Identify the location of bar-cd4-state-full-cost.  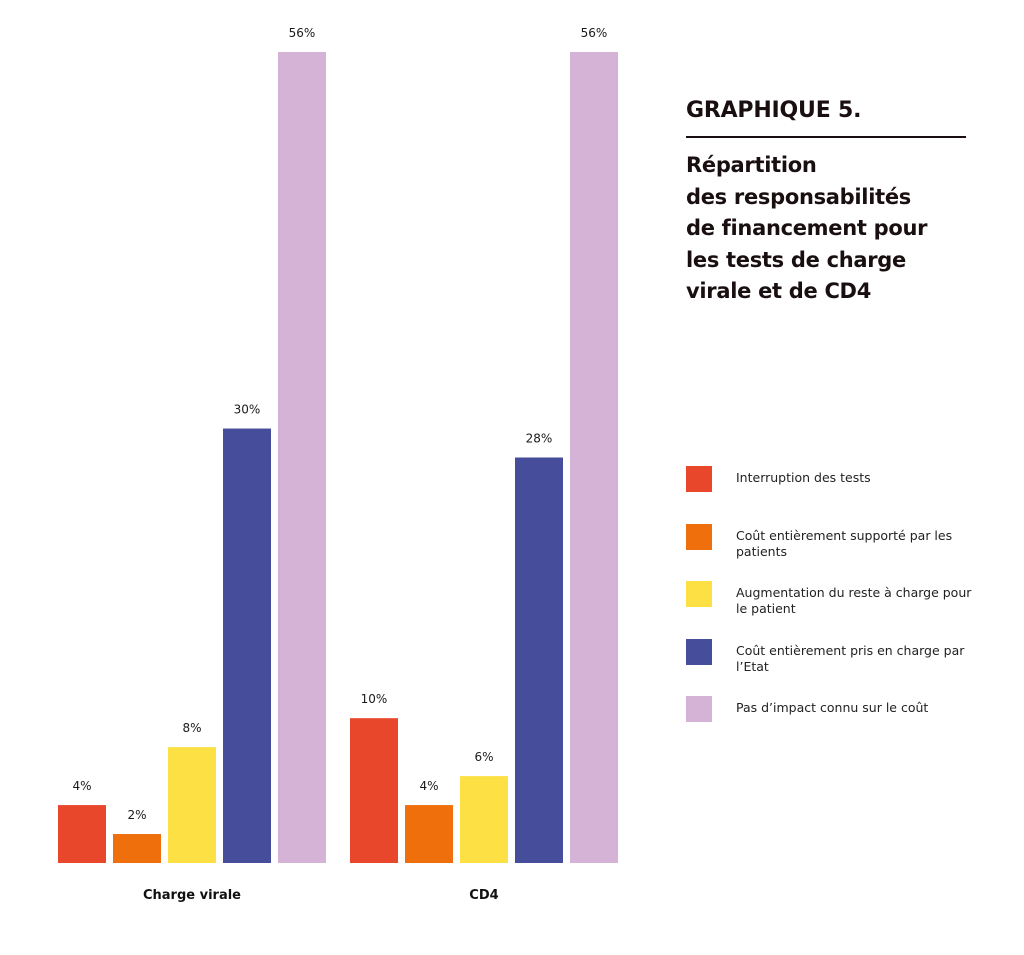
(539, 660).